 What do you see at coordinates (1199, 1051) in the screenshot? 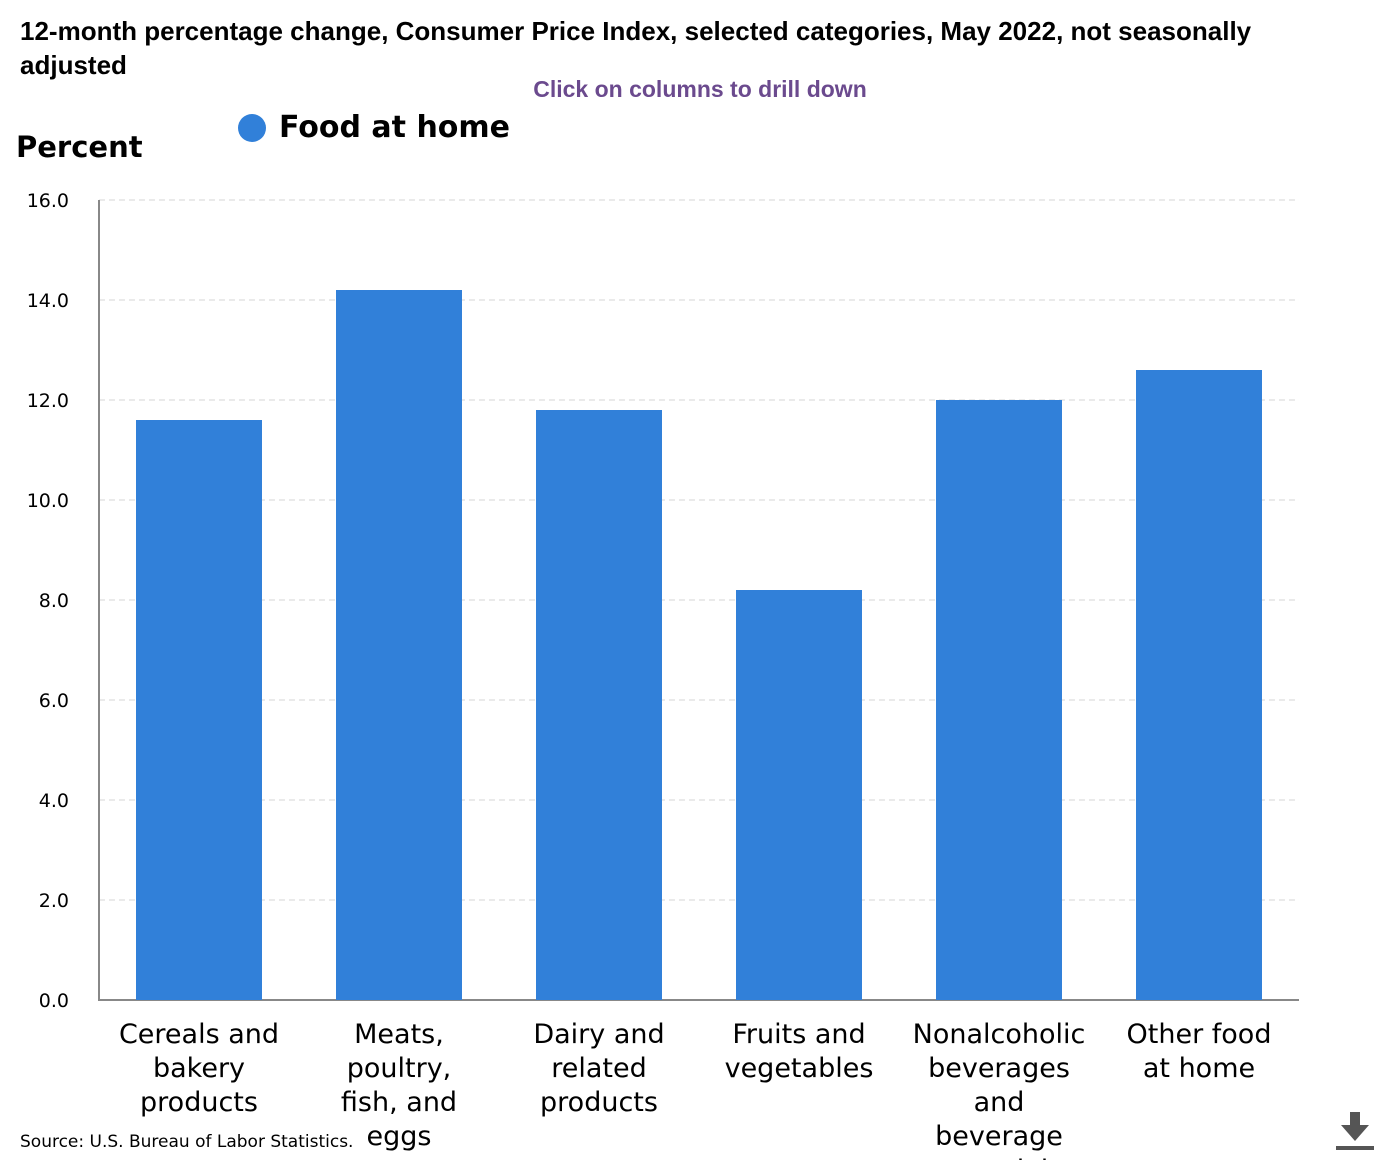
I see `x-tick-label: Other food at home` at bounding box center [1199, 1051].